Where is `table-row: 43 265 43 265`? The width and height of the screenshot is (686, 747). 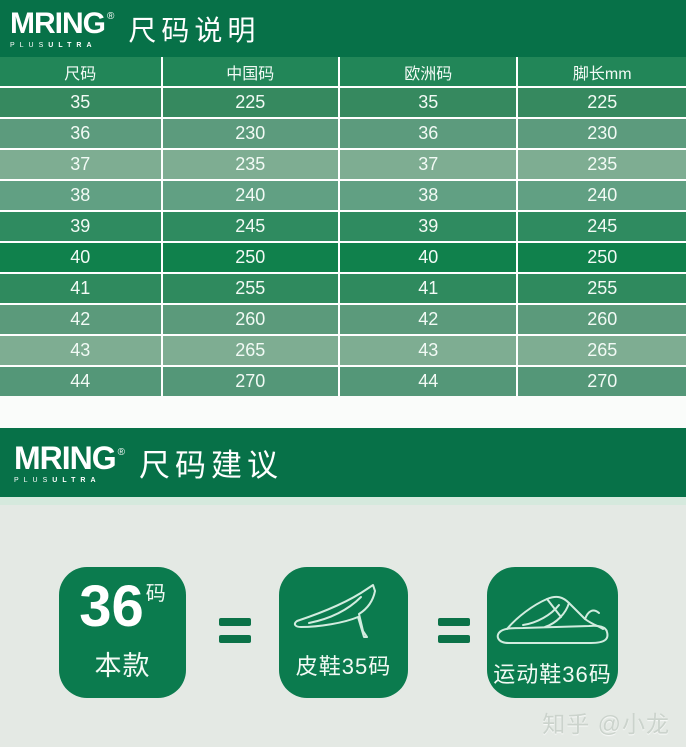 table-row: 43 265 43 265 is located at coordinates (343, 350).